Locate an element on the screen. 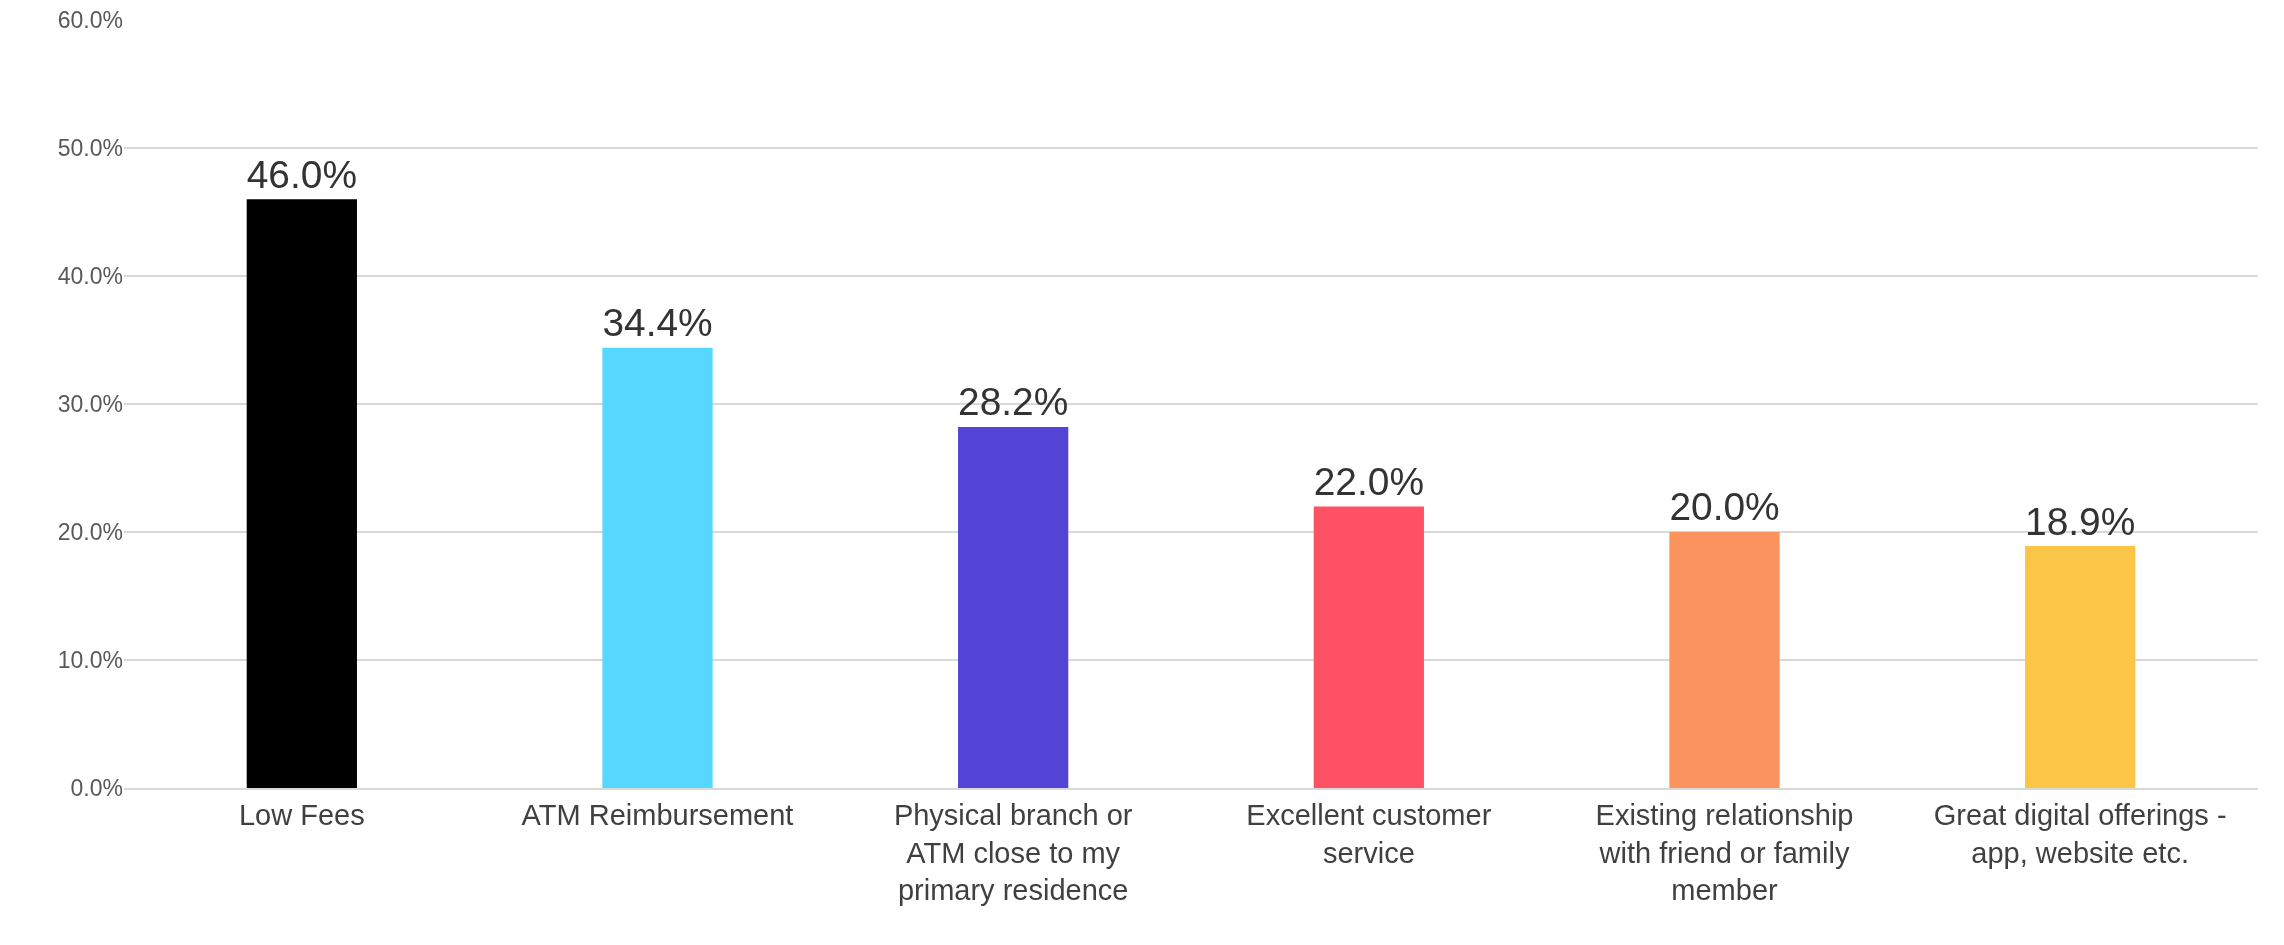 The width and height of the screenshot is (2284, 945). y-tick-label: 50.0% is located at coordinates (90, 148).